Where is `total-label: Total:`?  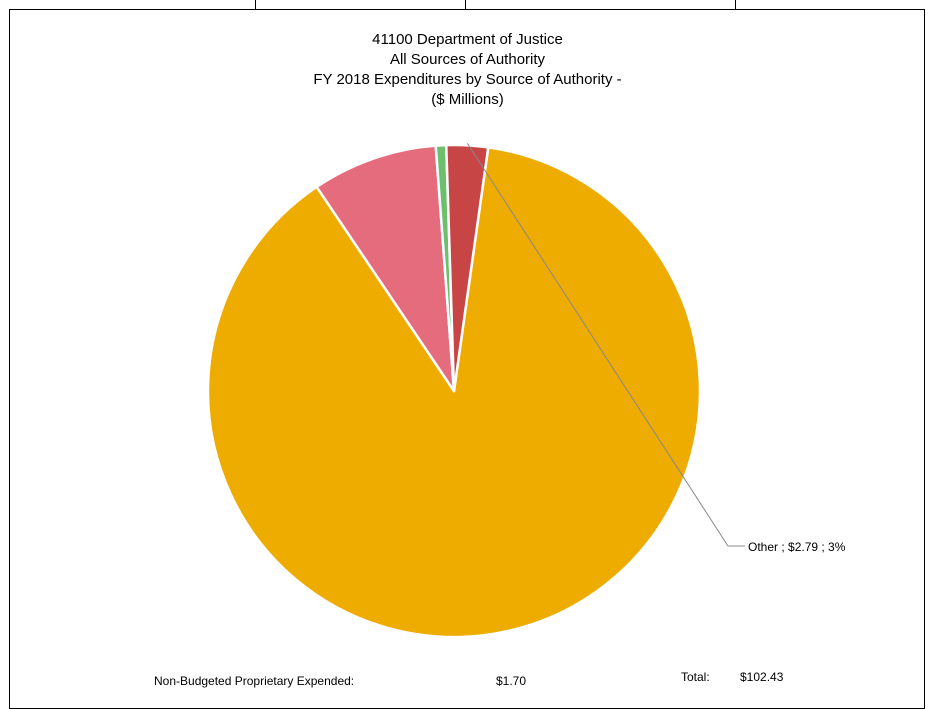 total-label: Total: is located at coordinates (695, 677).